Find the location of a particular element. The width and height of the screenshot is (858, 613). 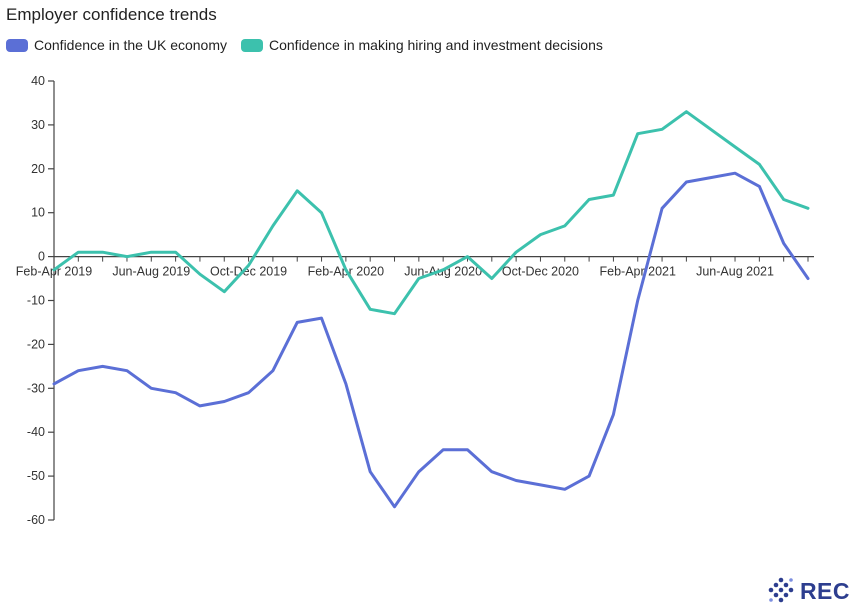

y-tick-label: 0 is located at coordinates (41, 257).